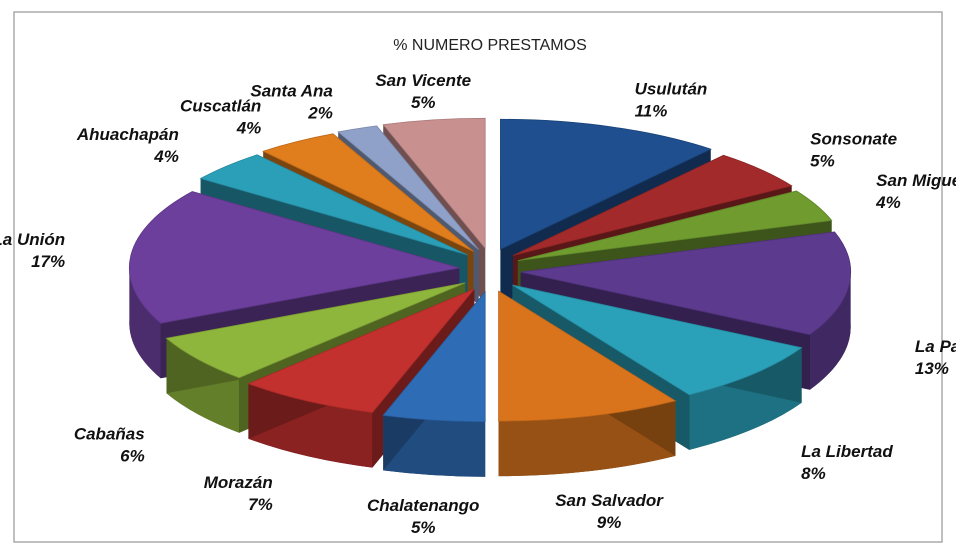 The height and width of the screenshot is (554, 956). What do you see at coordinates (320, 112) in the screenshot?
I see `label-value: 2%` at bounding box center [320, 112].